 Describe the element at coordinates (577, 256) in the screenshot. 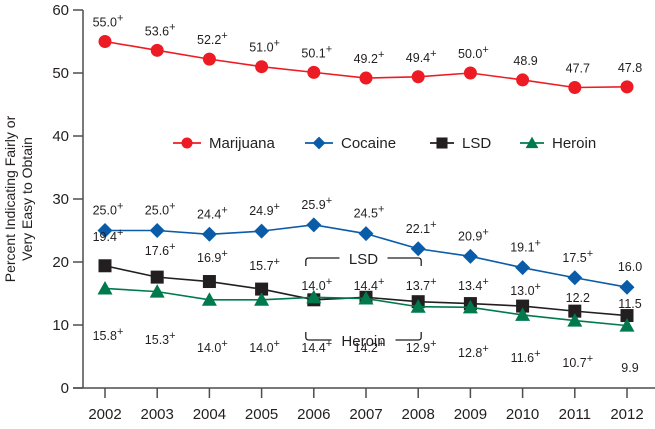

I see `data-label: 17.5+` at that location.